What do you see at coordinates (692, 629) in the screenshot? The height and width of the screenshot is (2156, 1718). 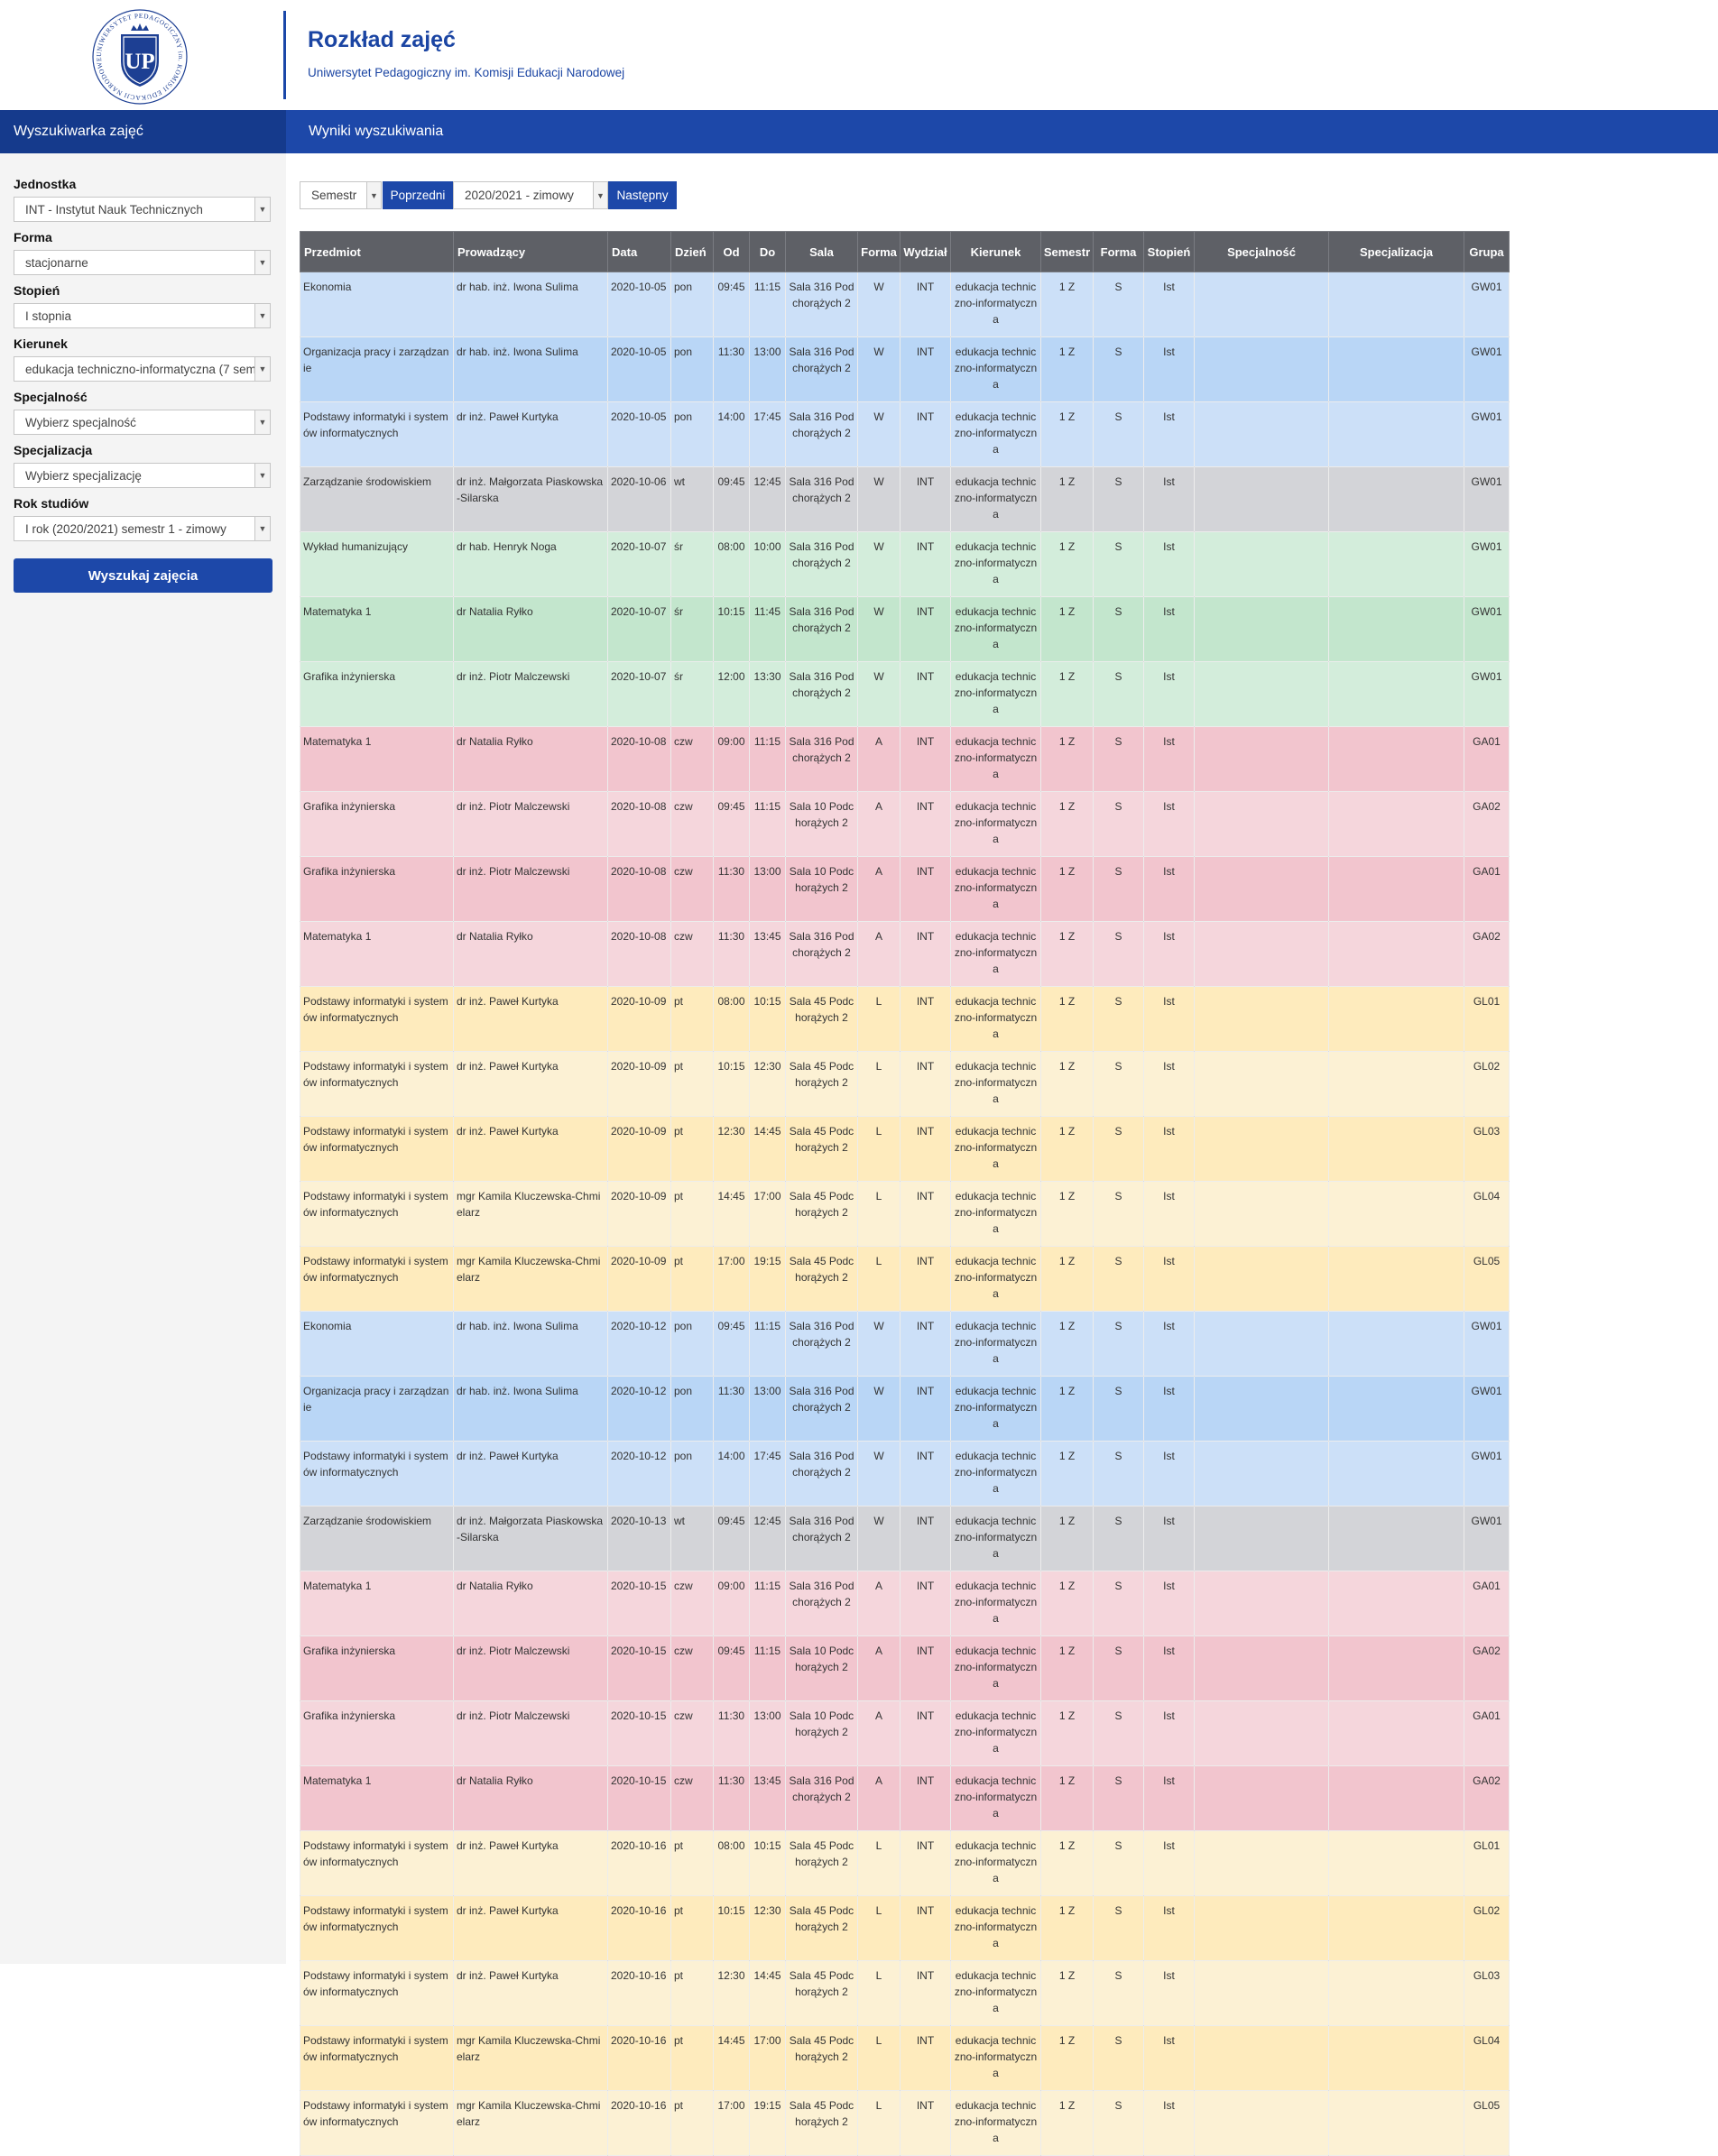 I see `table-cell: śr` at bounding box center [692, 629].